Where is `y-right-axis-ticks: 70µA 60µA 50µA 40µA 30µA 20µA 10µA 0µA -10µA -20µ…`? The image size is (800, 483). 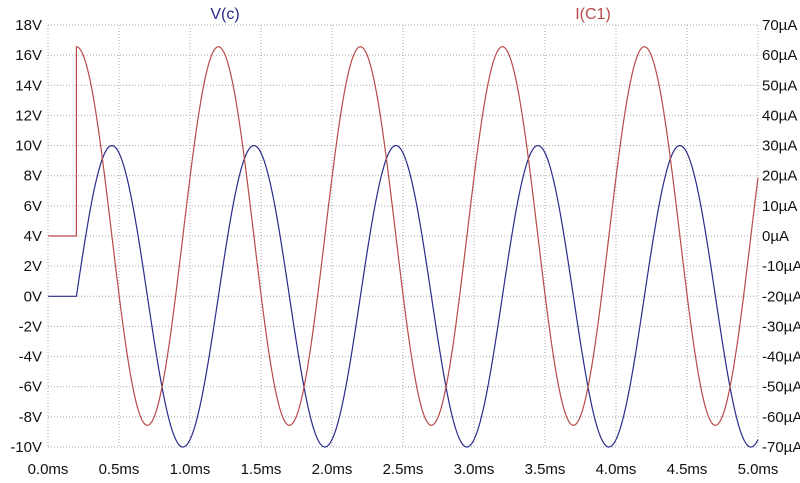 y-right-axis-ticks: 70µA 60µA 50µA 40µA 30µA 20µA 10µA 0µA -10µA -20µ… is located at coordinates (781, 236).